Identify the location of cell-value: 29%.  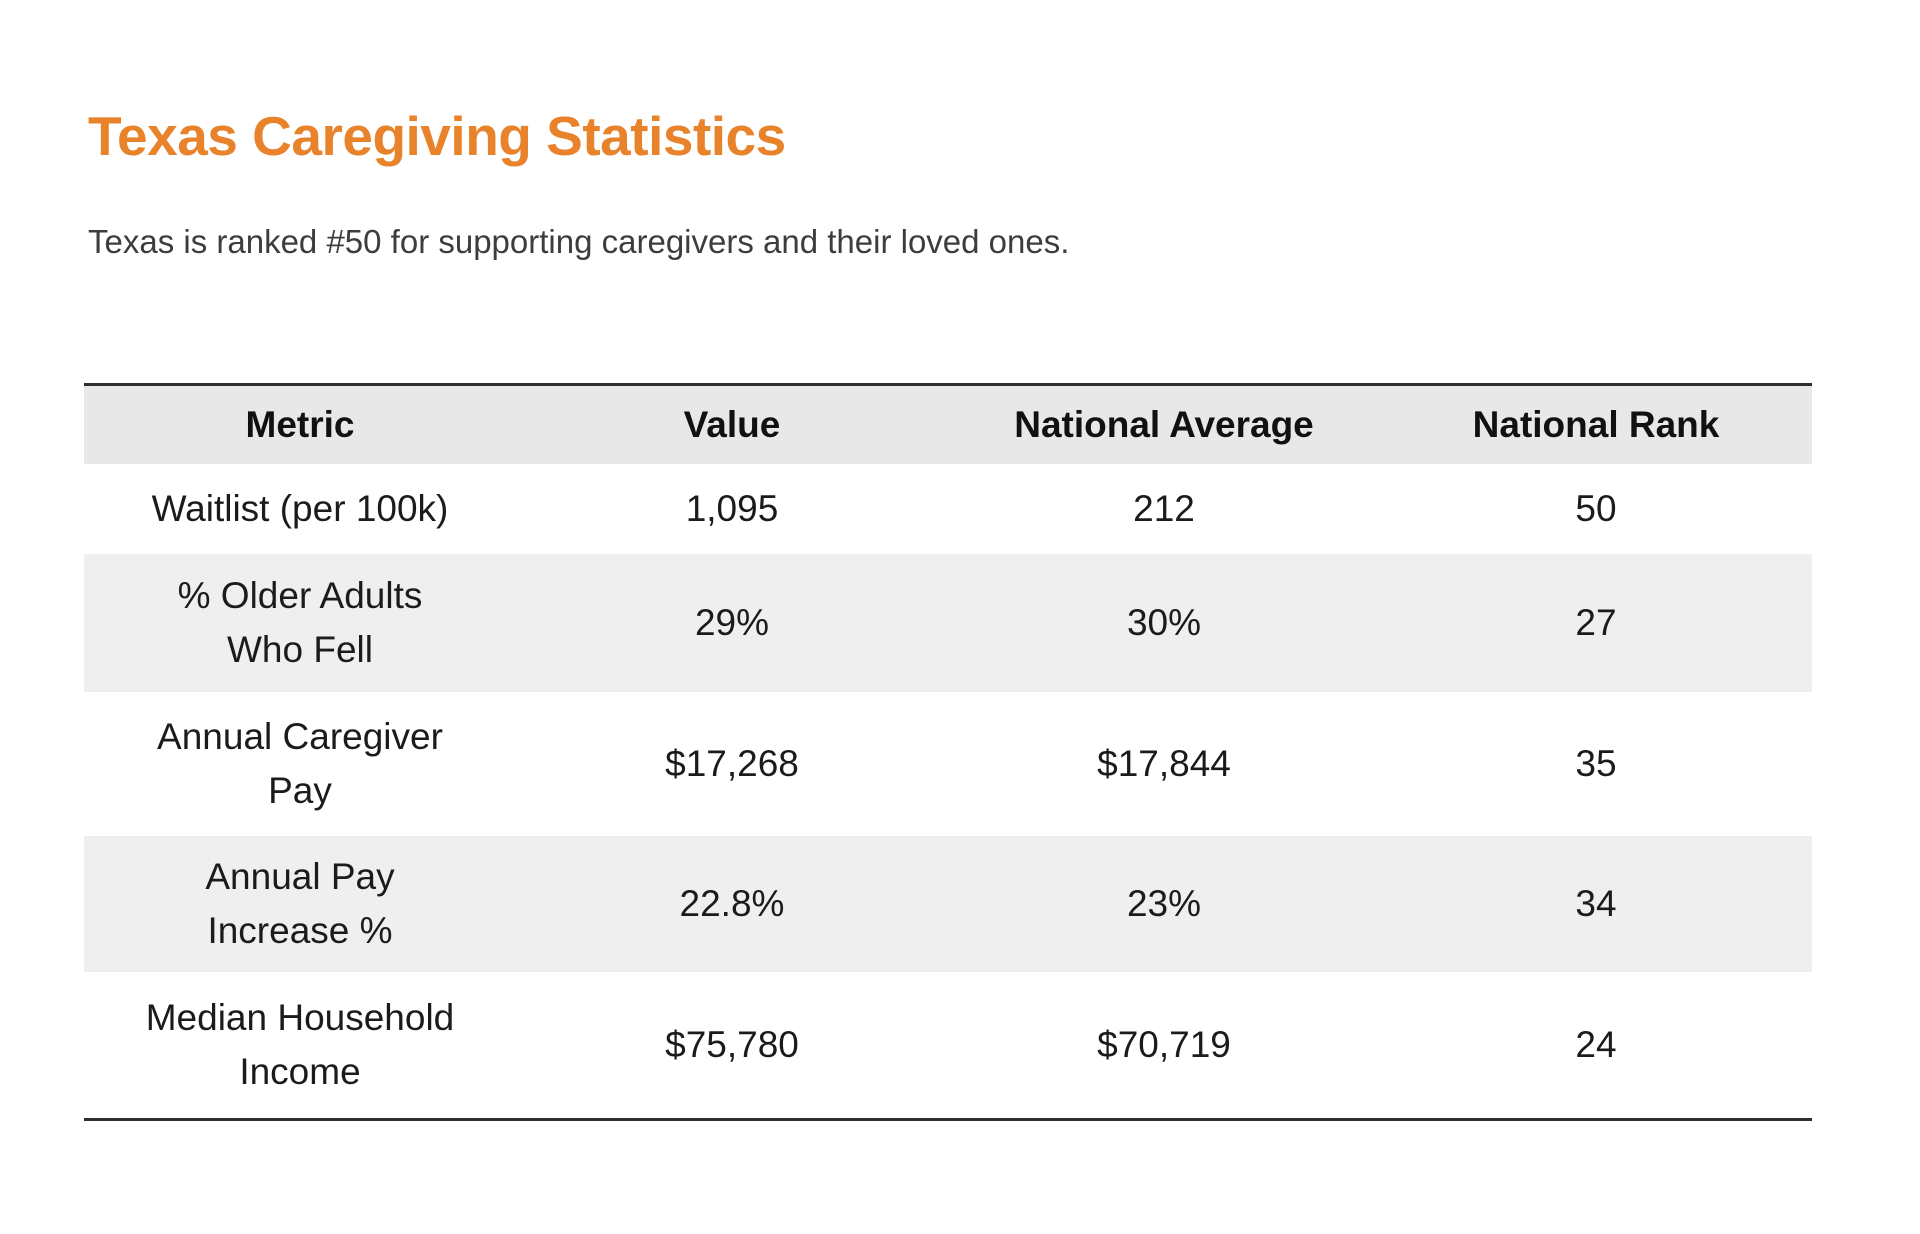
(732, 623).